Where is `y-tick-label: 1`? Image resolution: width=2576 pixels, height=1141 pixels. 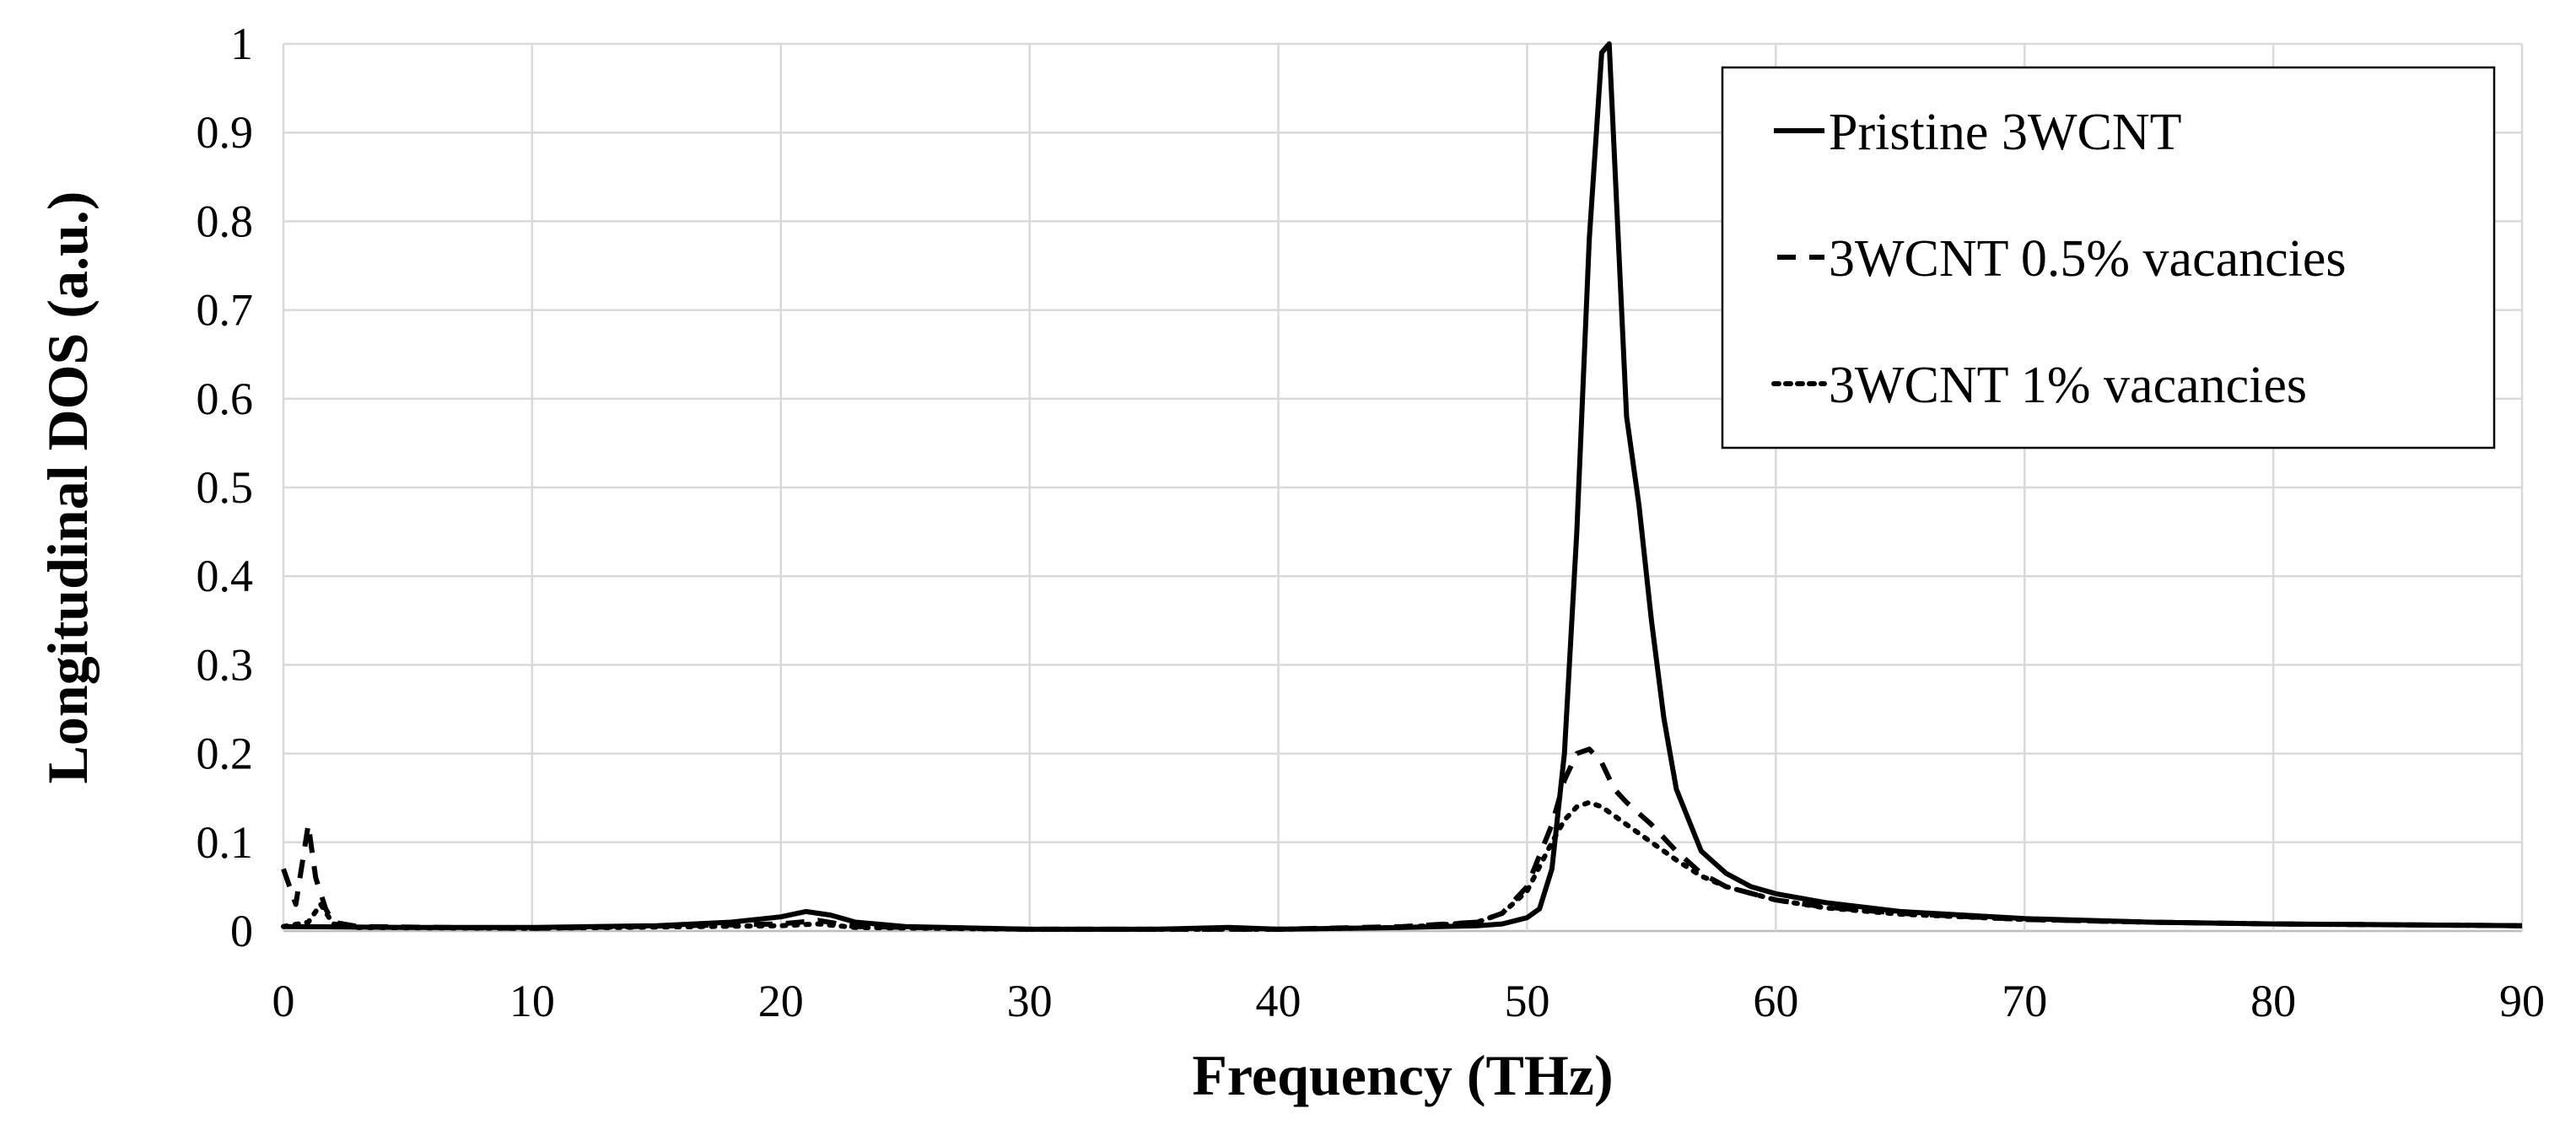
y-tick-label: 1 is located at coordinates (241, 44).